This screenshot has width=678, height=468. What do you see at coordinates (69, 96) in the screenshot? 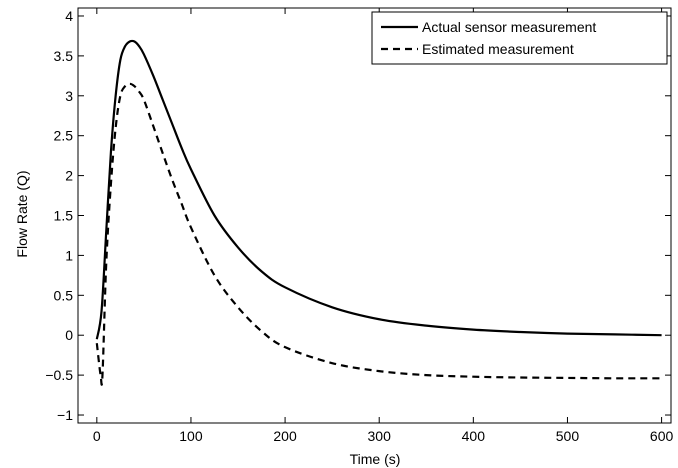
I see `y-tick-label: 3` at bounding box center [69, 96].